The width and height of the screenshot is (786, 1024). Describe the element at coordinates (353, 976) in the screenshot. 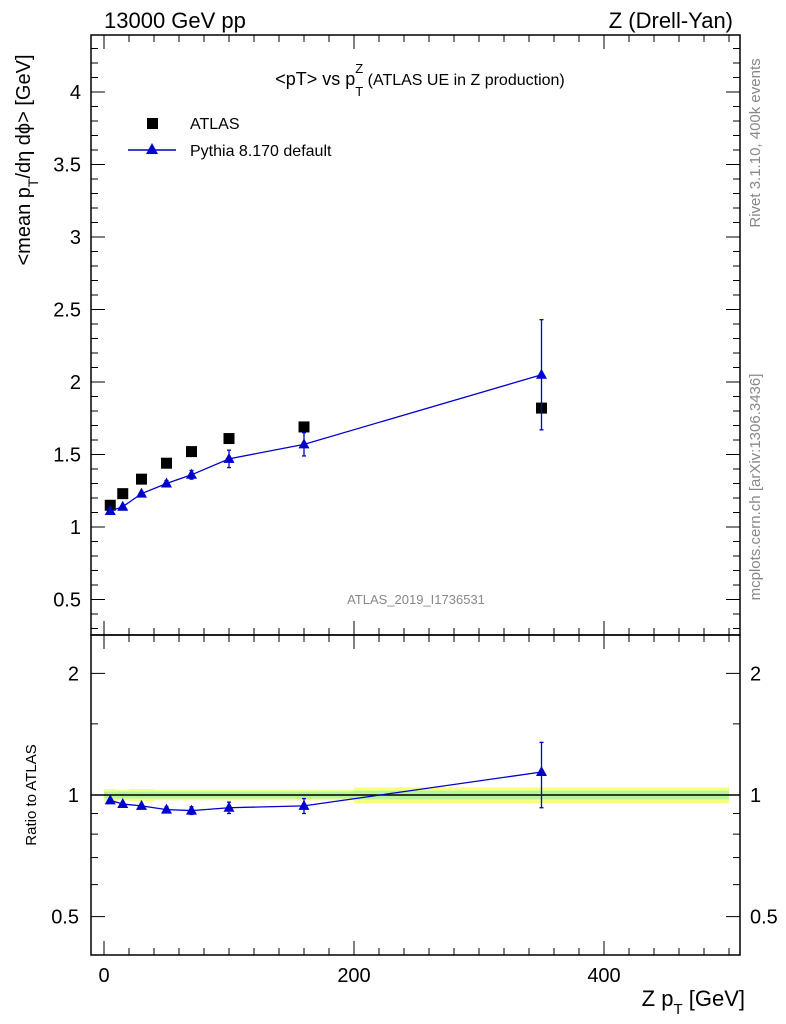

I see `x-tick-label: 200` at that location.